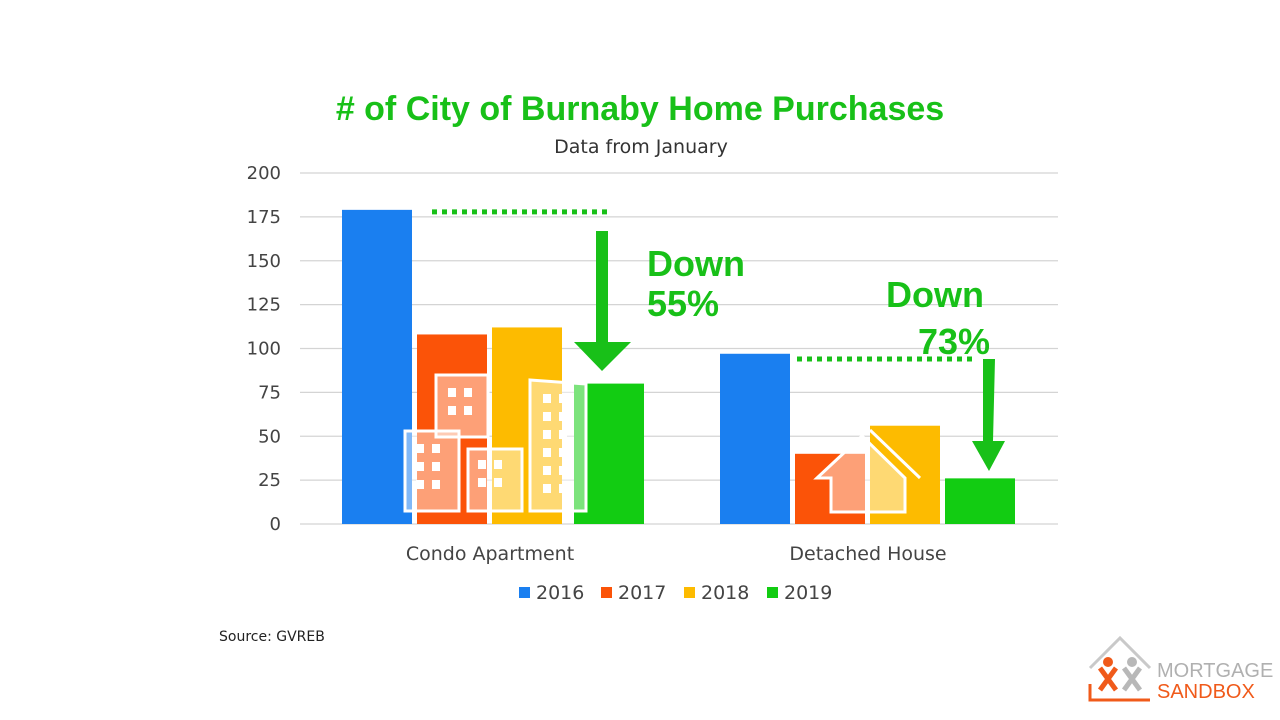 Image resolution: width=1280 pixels, height=720 pixels. Describe the element at coordinates (275, 524) in the screenshot. I see `y-tick-label: 0` at that location.